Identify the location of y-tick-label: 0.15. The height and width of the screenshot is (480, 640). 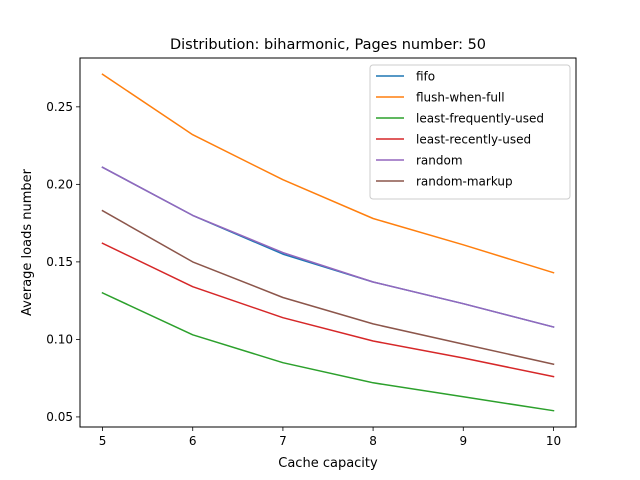
(59, 262).